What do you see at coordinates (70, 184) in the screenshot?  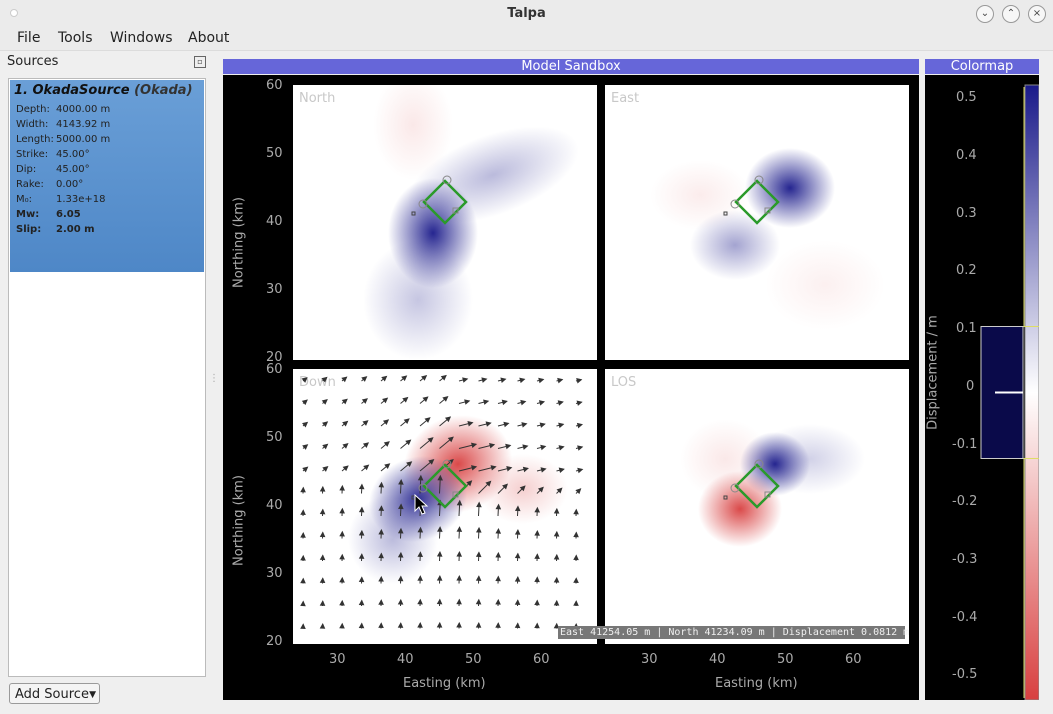 I see `source-param-value: 0.00°` at bounding box center [70, 184].